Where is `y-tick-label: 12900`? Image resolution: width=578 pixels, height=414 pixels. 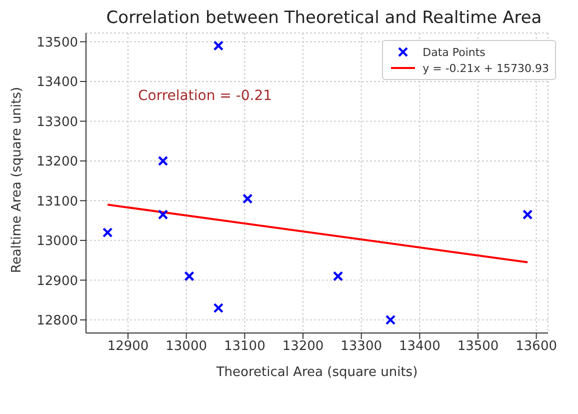
y-tick-label: 12900 is located at coordinates (57, 281).